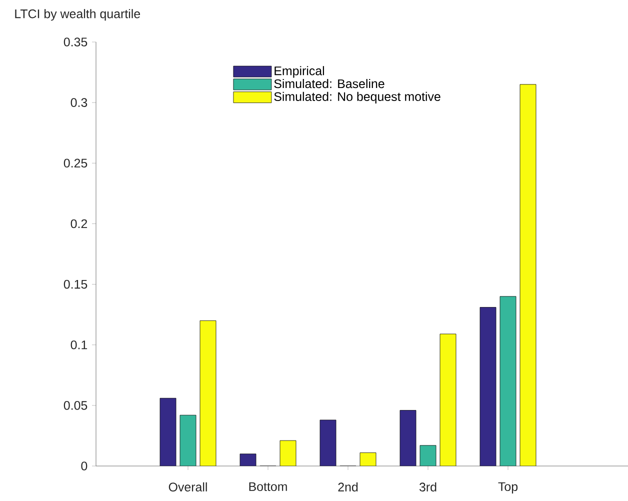 The width and height of the screenshot is (628, 501). Describe the element at coordinates (79, 345) in the screenshot. I see `y-tick-label: 0.1` at that location.